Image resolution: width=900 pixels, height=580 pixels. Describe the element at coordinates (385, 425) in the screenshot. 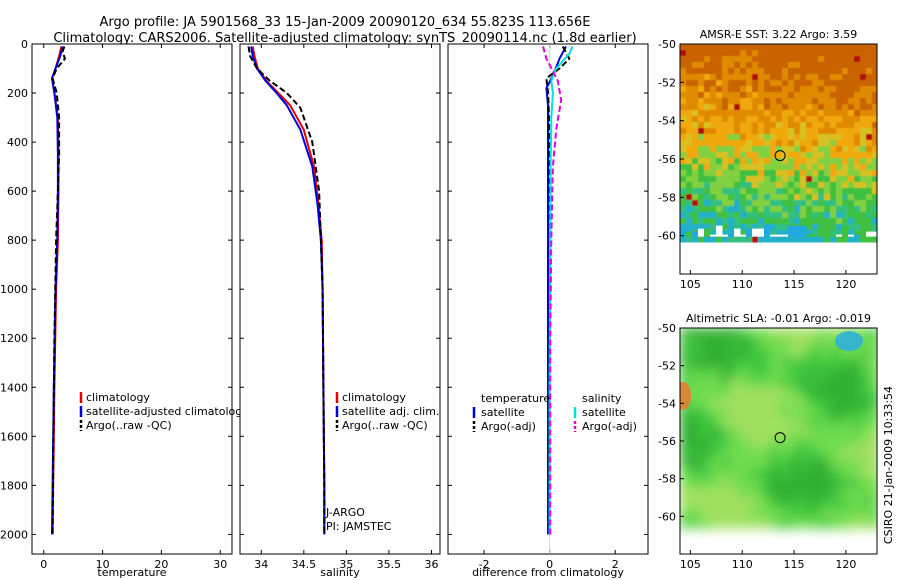

I see `legend-label: Argo(..raw -QC)` at that location.